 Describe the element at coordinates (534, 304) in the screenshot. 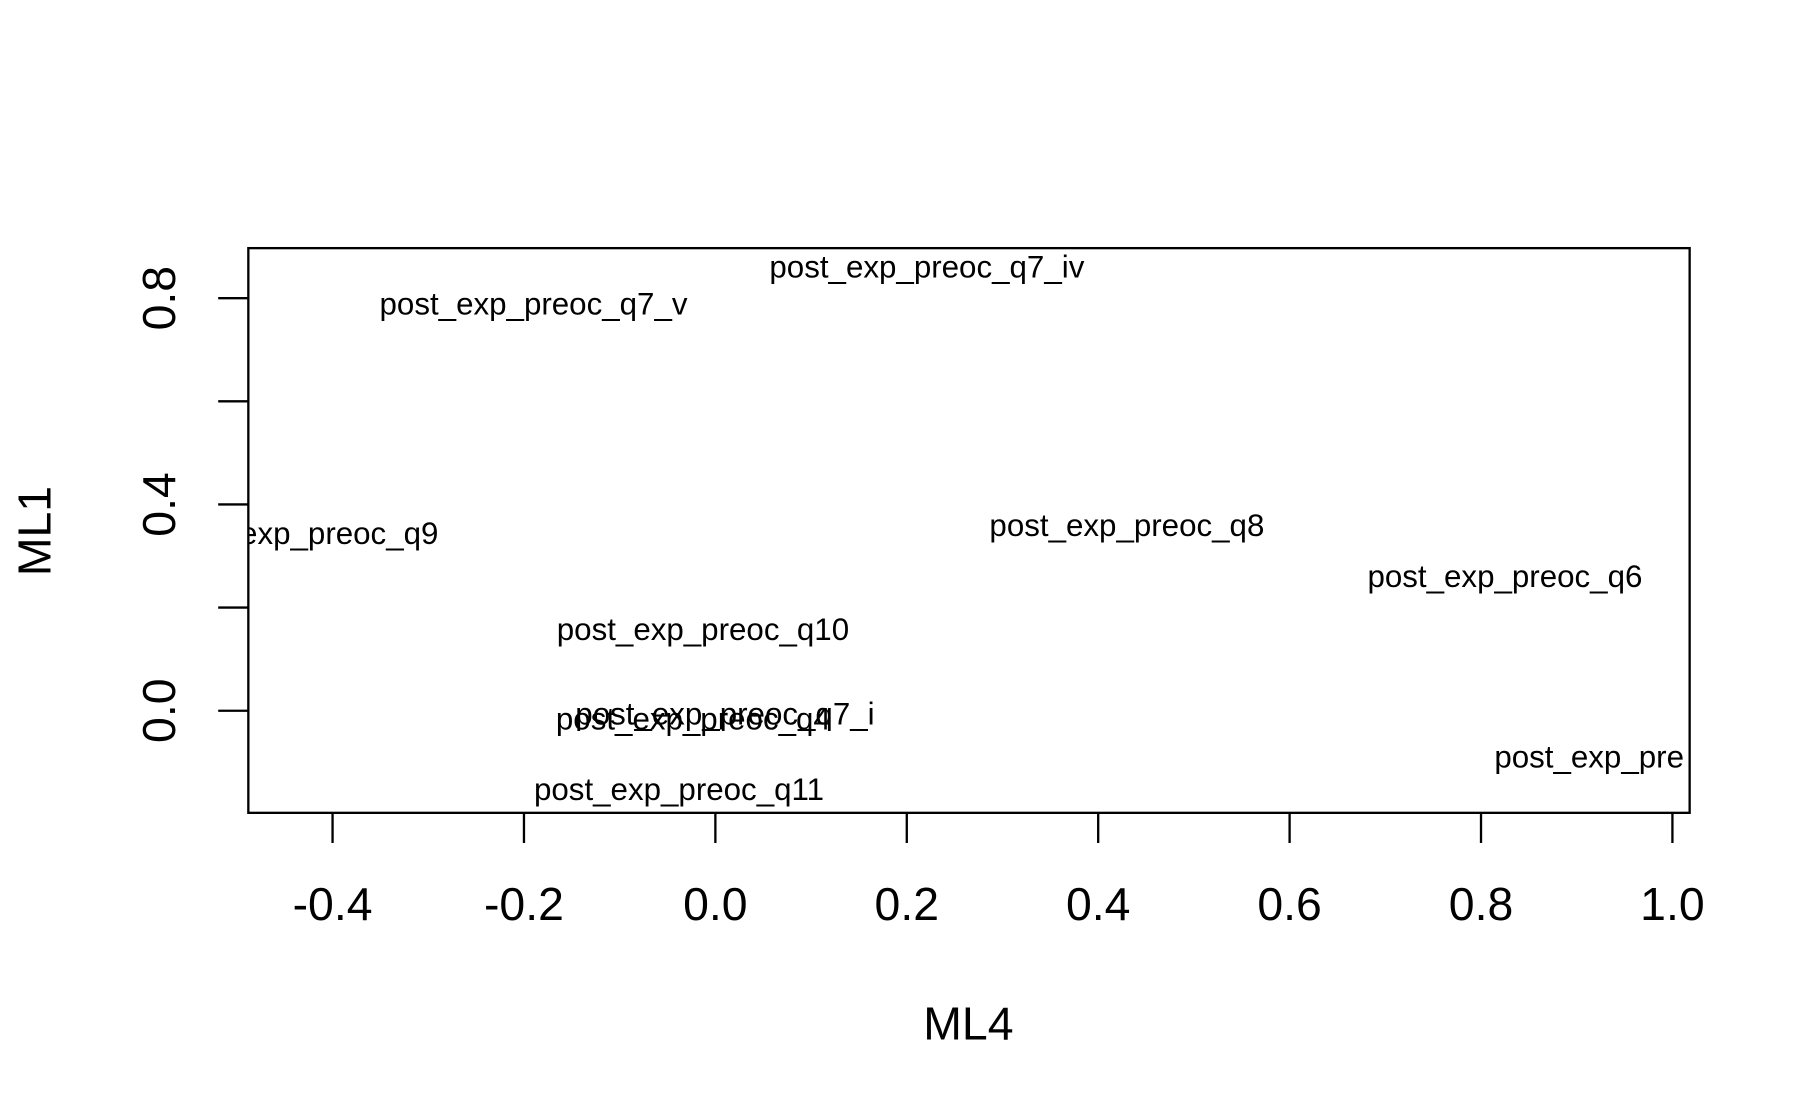

I see `point-label: post_exp_preoc_q7_v` at that location.